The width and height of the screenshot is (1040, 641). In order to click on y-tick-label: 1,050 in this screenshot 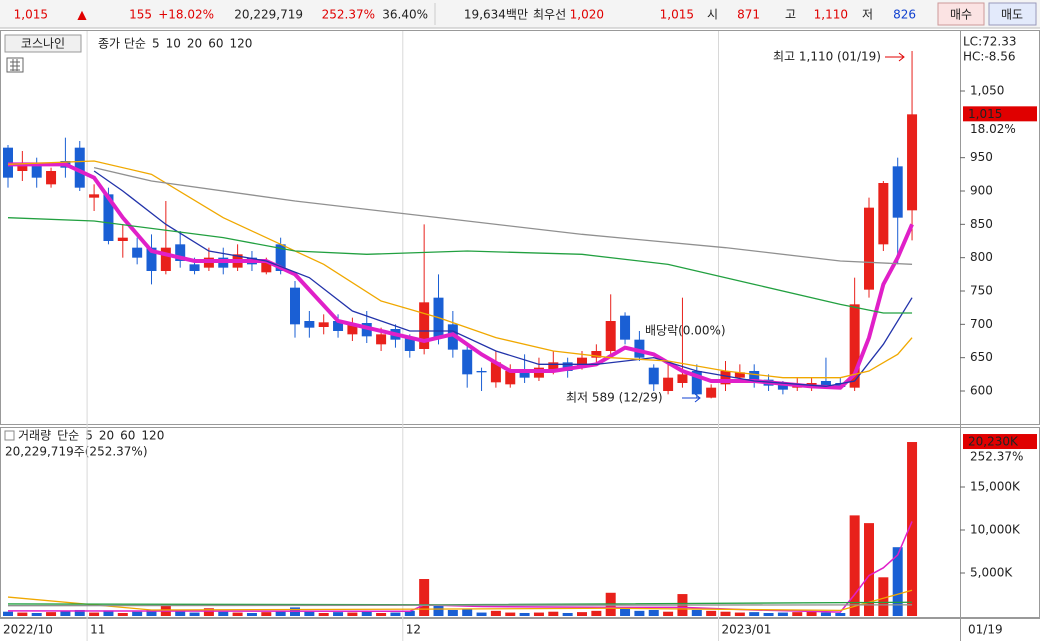, I will do `click(987, 91)`.